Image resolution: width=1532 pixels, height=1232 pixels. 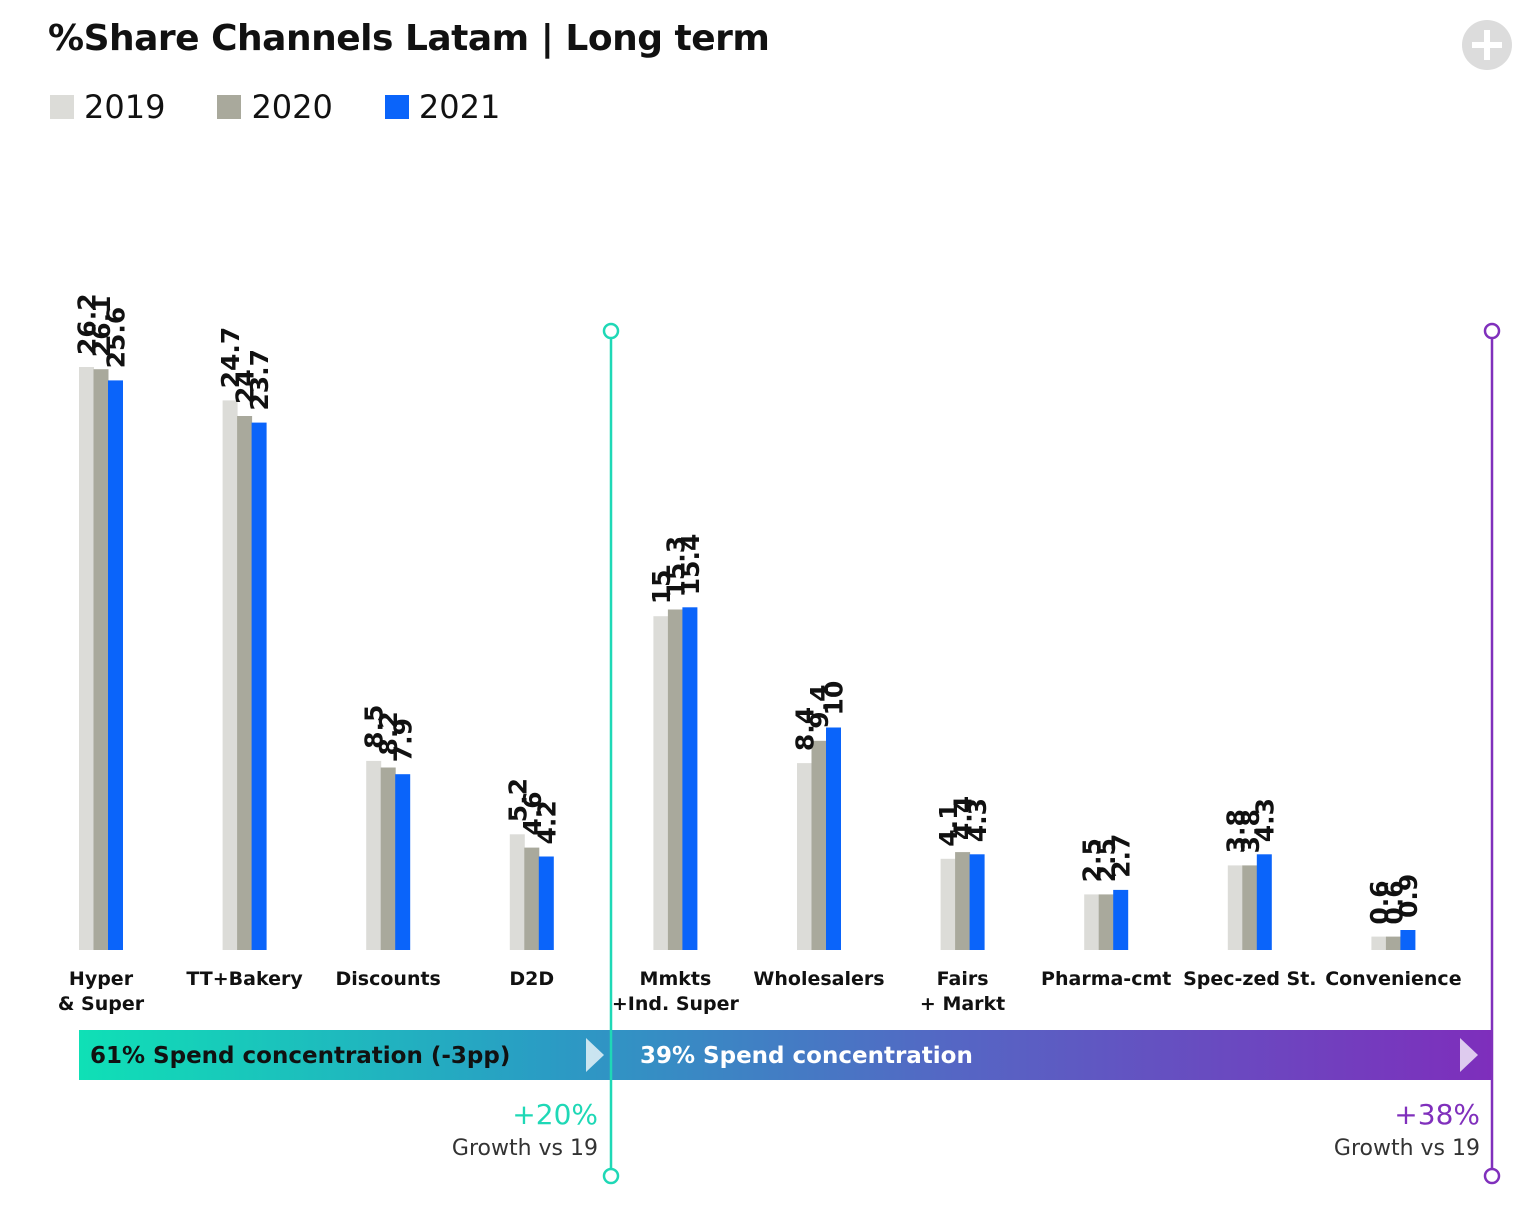 I want to click on data-label-2021-5: 10, so click(x=834, y=698).